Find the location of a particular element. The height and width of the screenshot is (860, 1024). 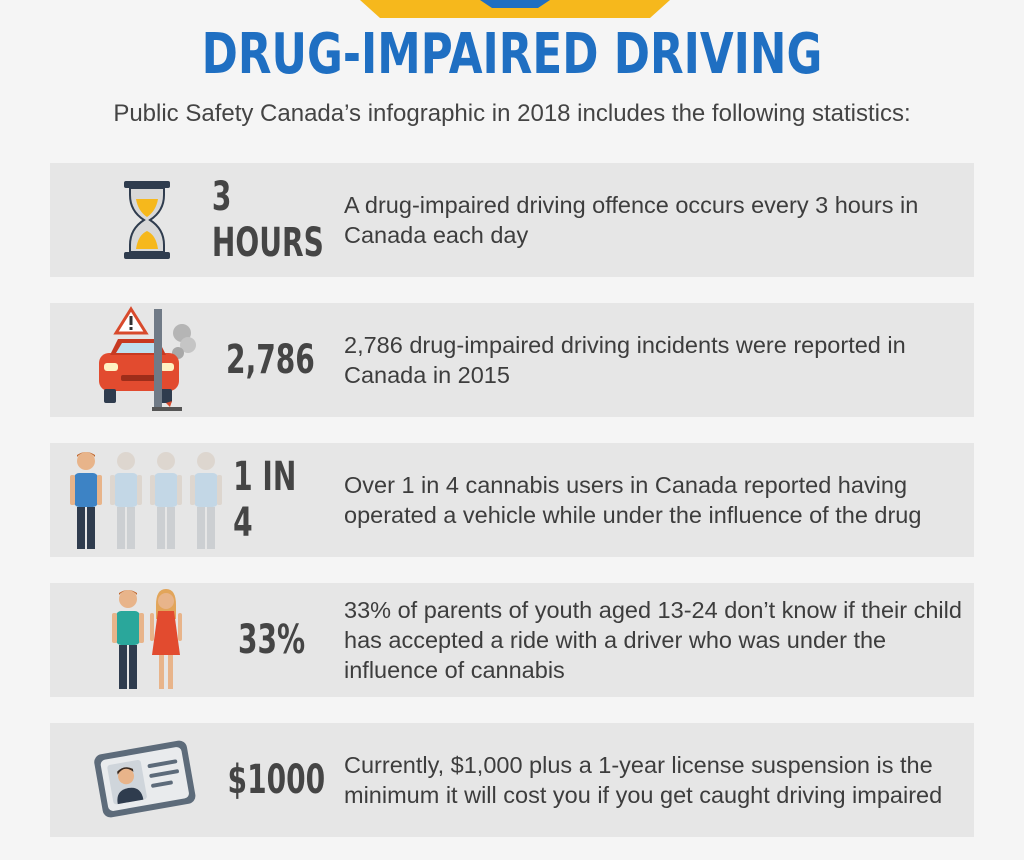

parents-icon is located at coordinates (147, 639).